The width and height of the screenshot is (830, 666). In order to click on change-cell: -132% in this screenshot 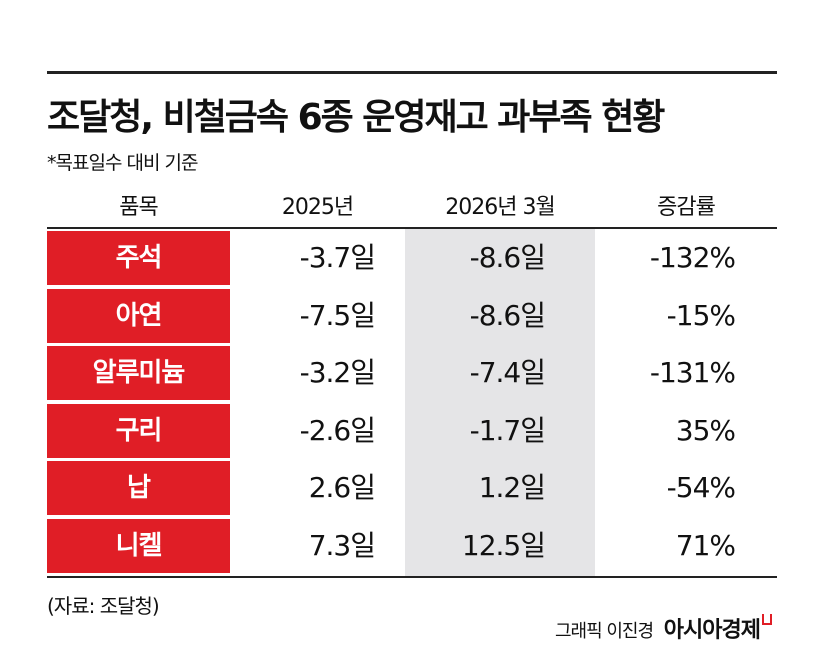, I will do `click(692, 257)`.